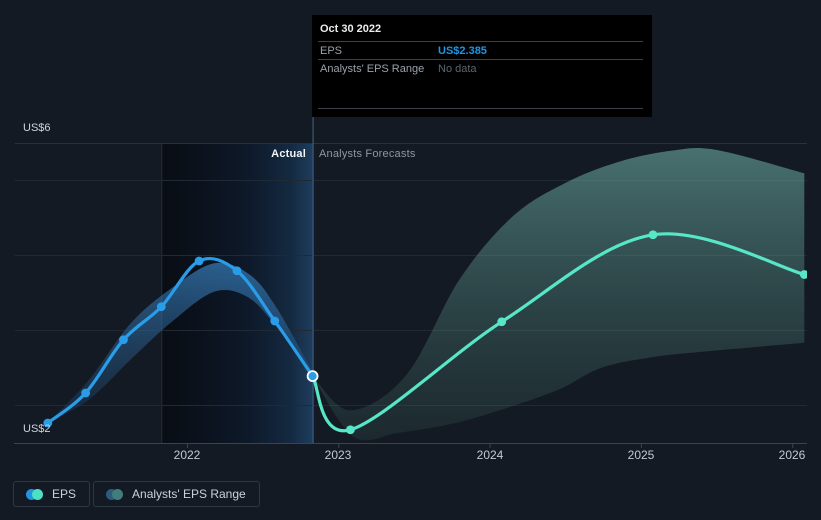 The height and width of the screenshot is (520, 821). What do you see at coordinates (462, 50) in the screenshot?
I see `tooltip-eps-value: US$2.385` at bounding box center [462, 50].